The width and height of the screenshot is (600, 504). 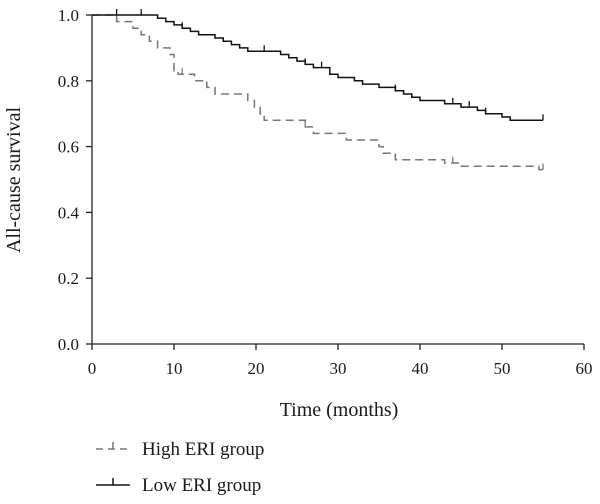 What do you see at coordinates (180, 467) in the screenshot?
I see `legend: High ERI group Low ERI group` at bounding box center [180, 467].